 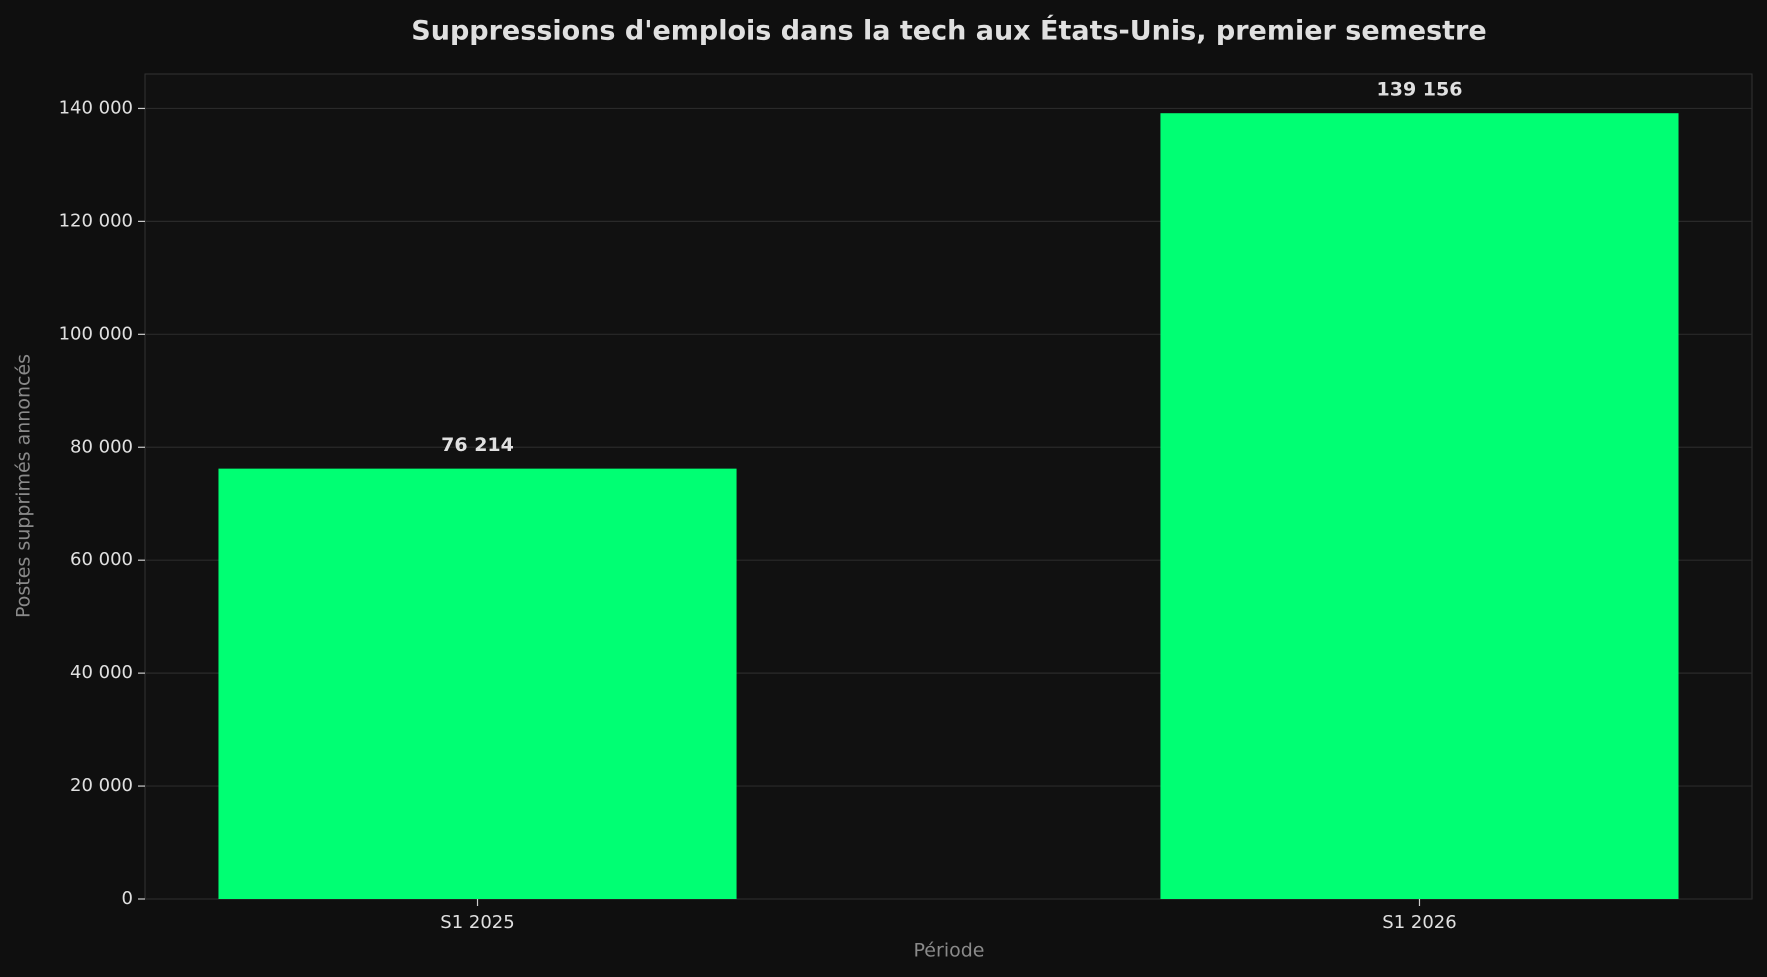 I want to click on bar, so click(x=477, y=683).